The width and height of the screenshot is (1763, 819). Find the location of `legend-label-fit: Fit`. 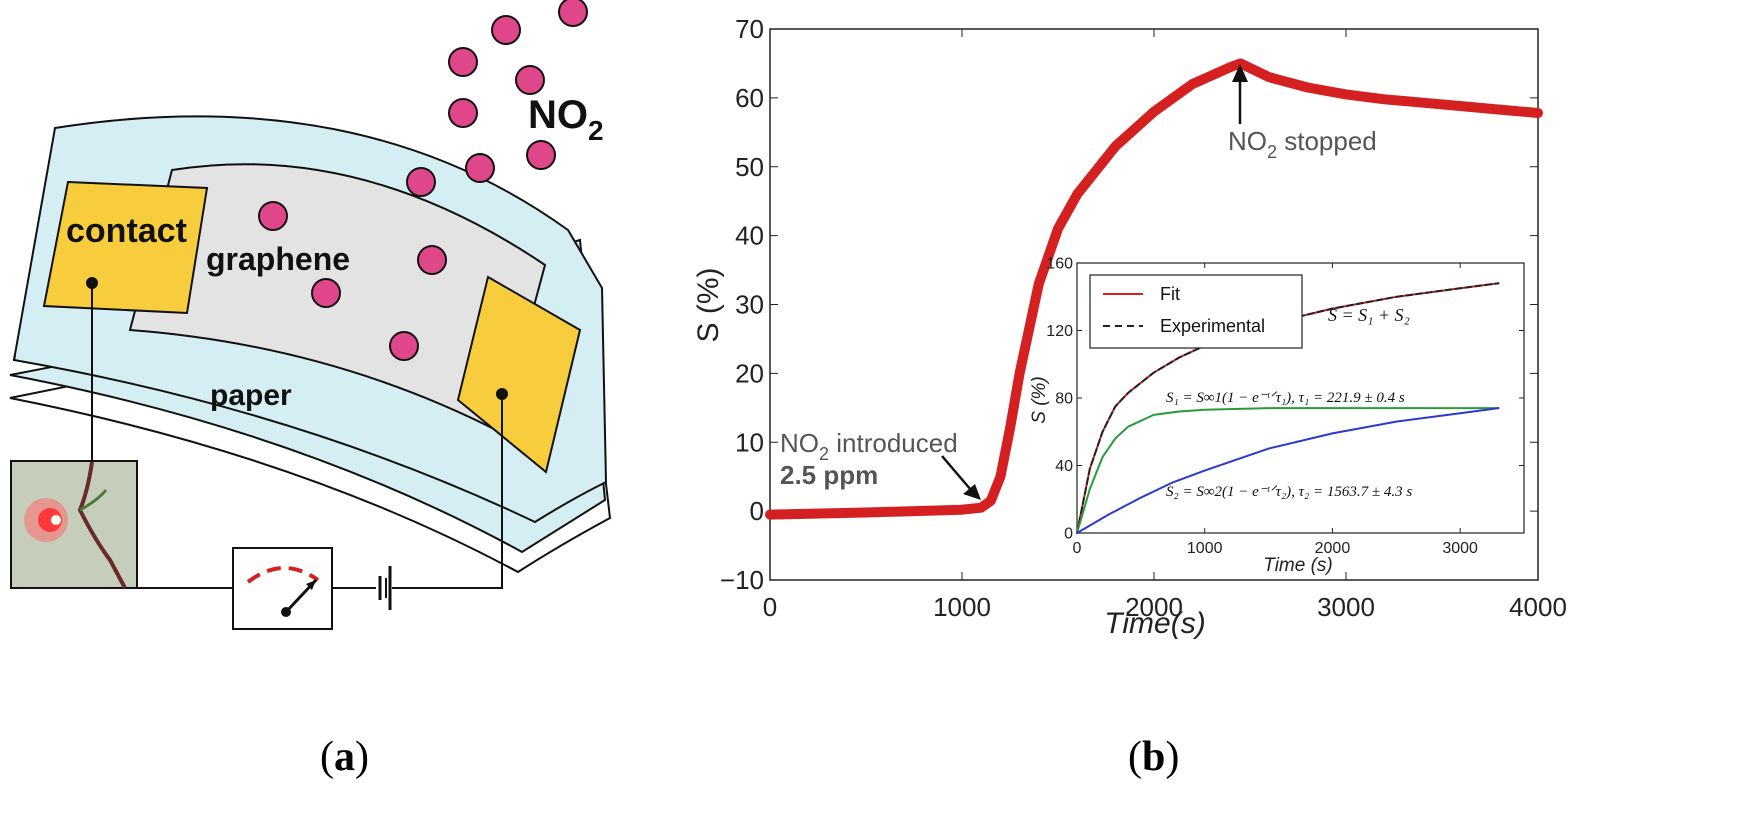

legend-label-fit: Fit is located at coordinates (1170, 294).